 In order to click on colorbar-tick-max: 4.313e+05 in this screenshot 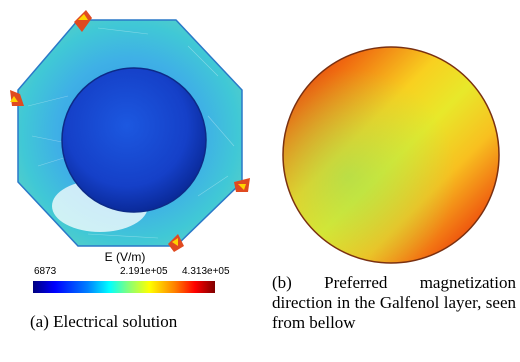, I will do `click(206, 271)`.